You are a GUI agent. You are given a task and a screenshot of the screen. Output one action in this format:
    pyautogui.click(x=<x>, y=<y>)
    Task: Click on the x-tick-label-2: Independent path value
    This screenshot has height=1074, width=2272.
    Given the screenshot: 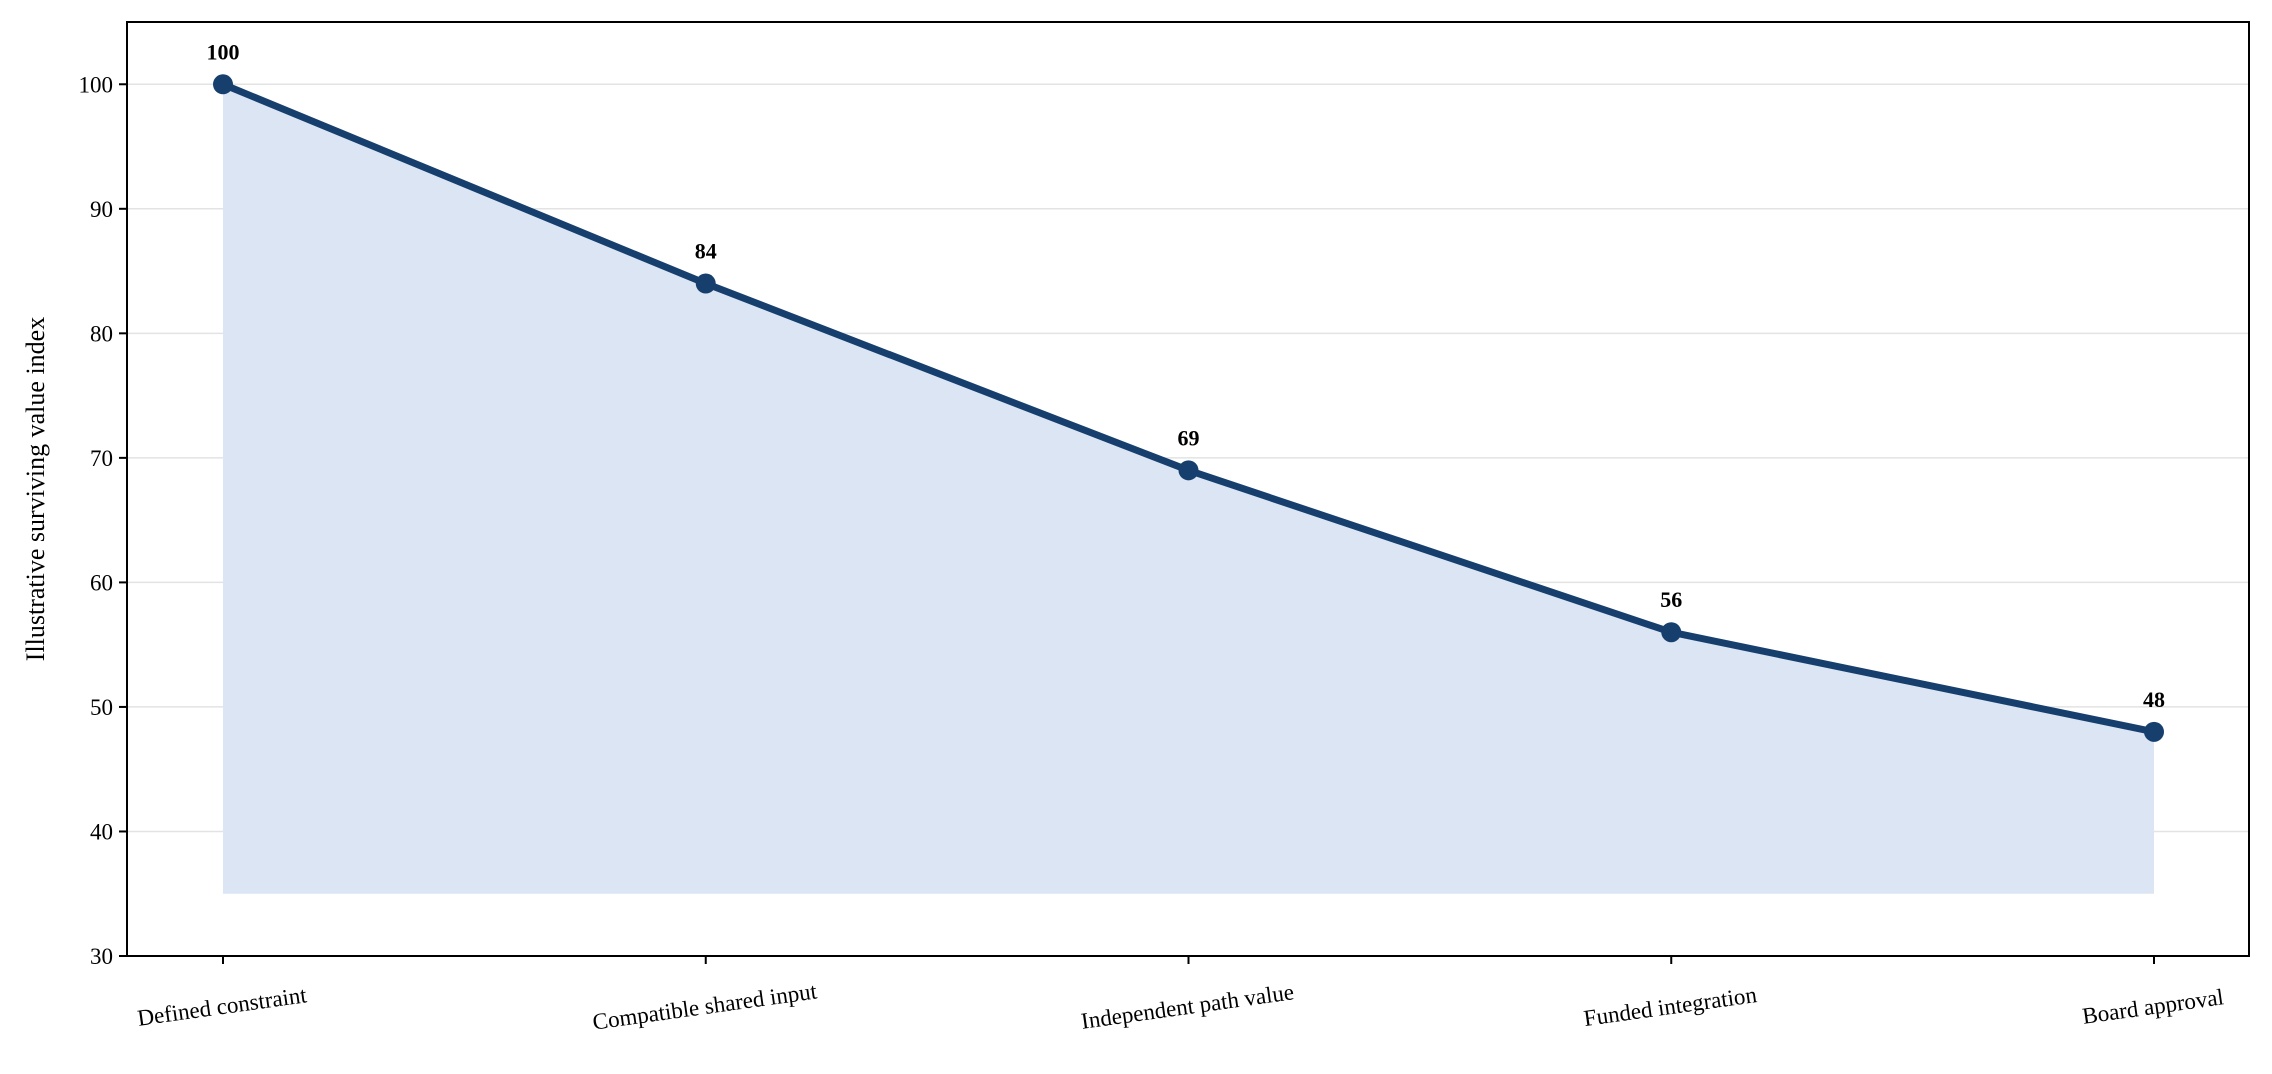 What is the action you would take?
    pyautogui.click(x=1187, y=1006)
    